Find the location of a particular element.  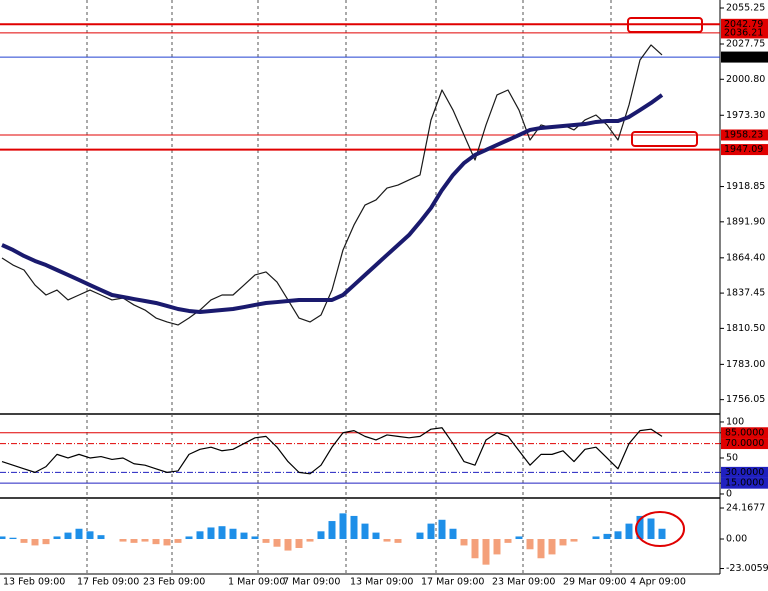

y-tick-label: 0.00 is located at coordinates (736, 539).